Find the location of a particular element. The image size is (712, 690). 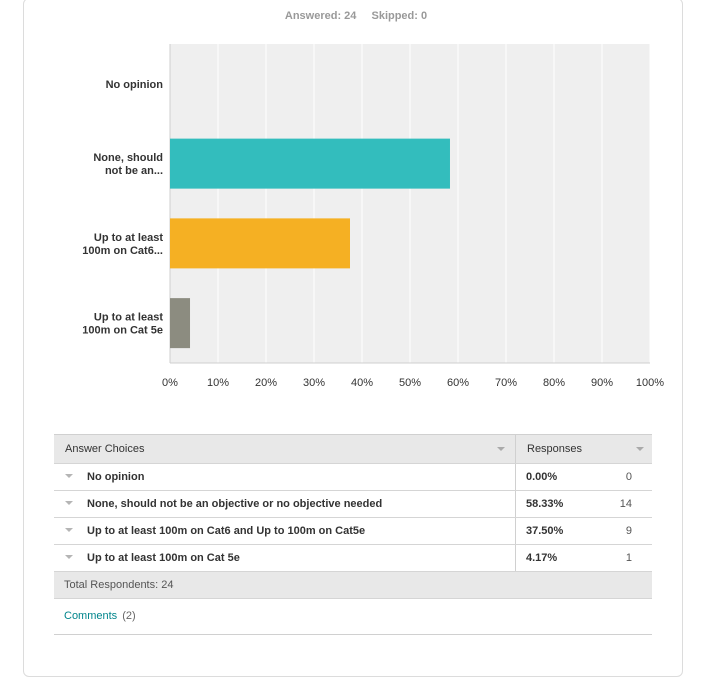

comments-section: Comments (2) is located at coordinates (100, 616).